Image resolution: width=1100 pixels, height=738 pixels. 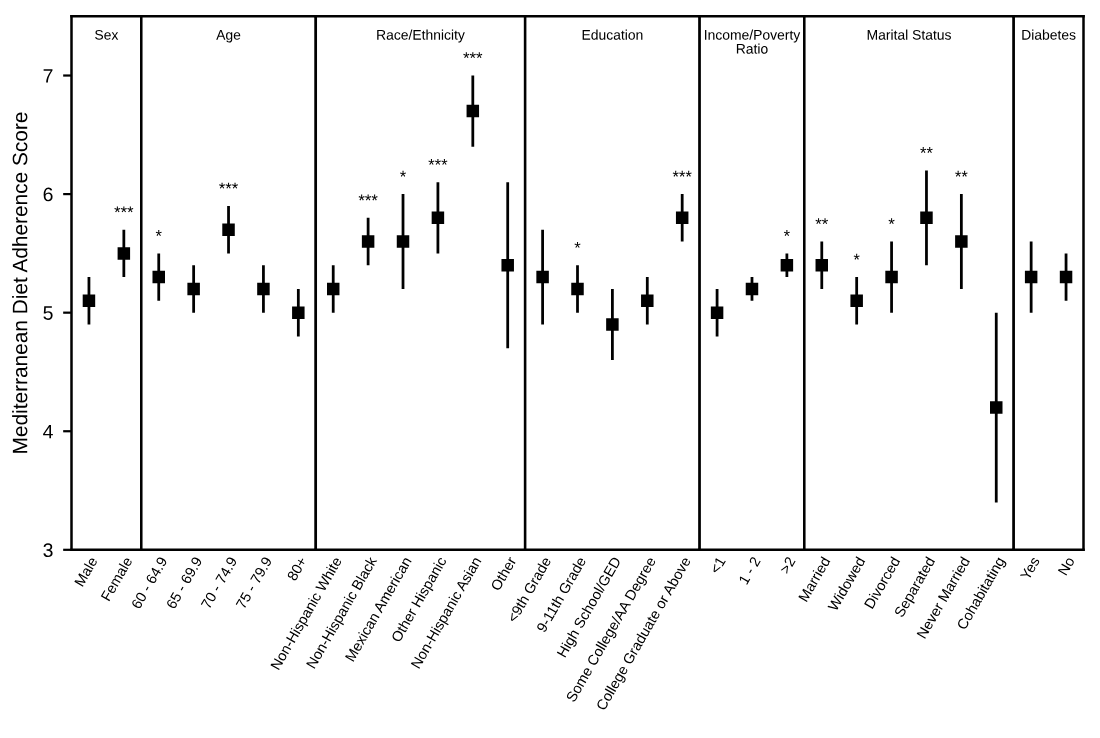 I want to click on y-tick-label: 7, so click(x=48, y=76).